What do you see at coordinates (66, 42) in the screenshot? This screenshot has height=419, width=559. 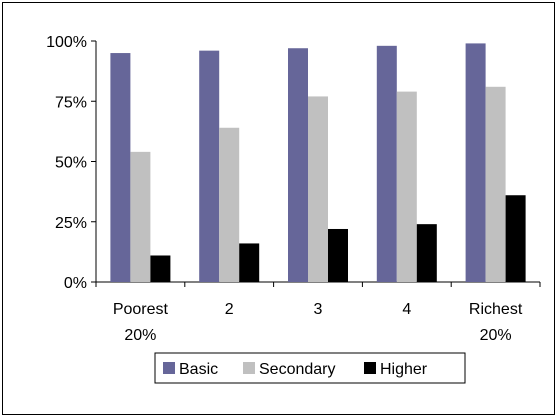 I see `y-tick-label: 100%` at bounding box center [66, 42].